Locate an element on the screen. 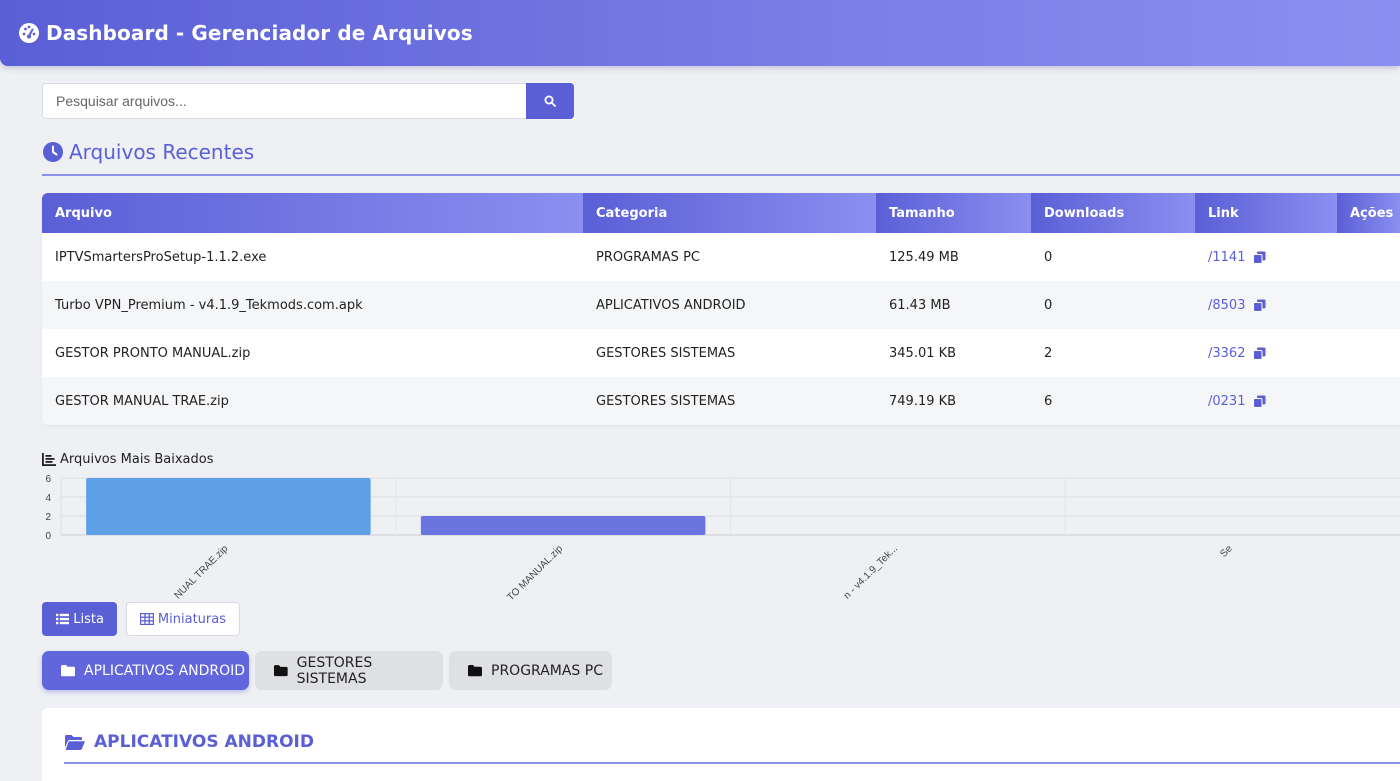  short-link: /8503 is located at coordinates (1227, 305).